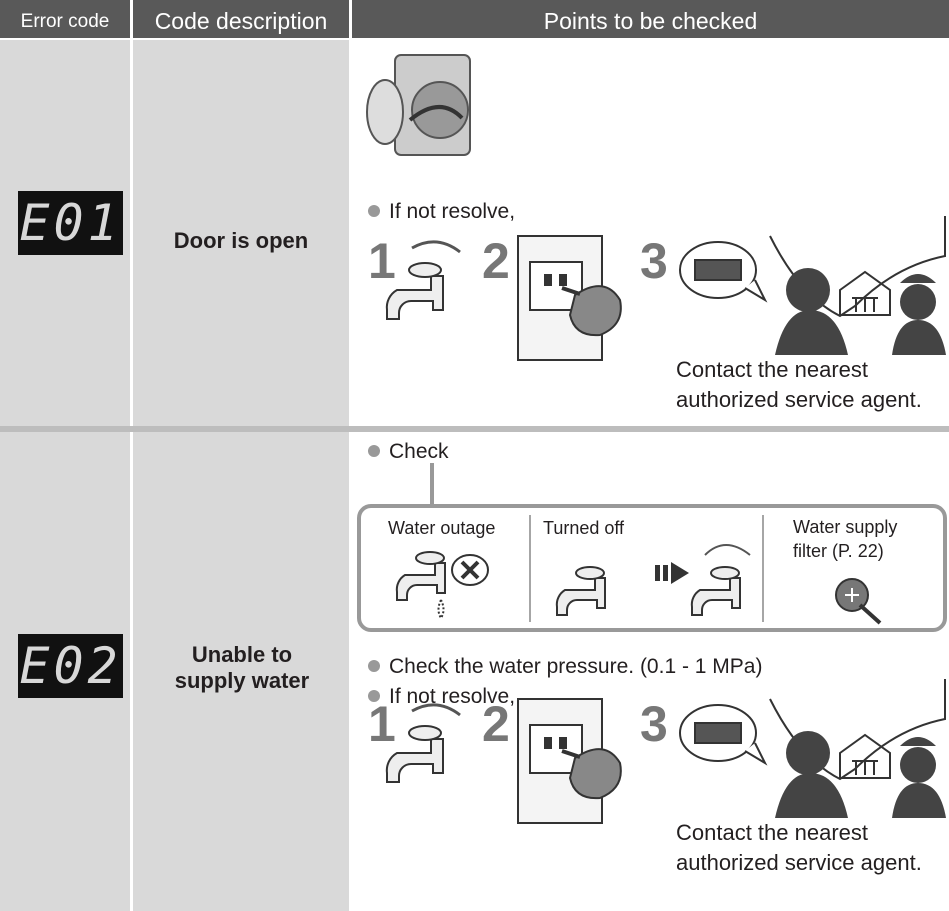 The image size is (949, 911). Describe the element at coordinates (242, 667) in the screenshot. I see `code-description: Unable to supply water` at that location.